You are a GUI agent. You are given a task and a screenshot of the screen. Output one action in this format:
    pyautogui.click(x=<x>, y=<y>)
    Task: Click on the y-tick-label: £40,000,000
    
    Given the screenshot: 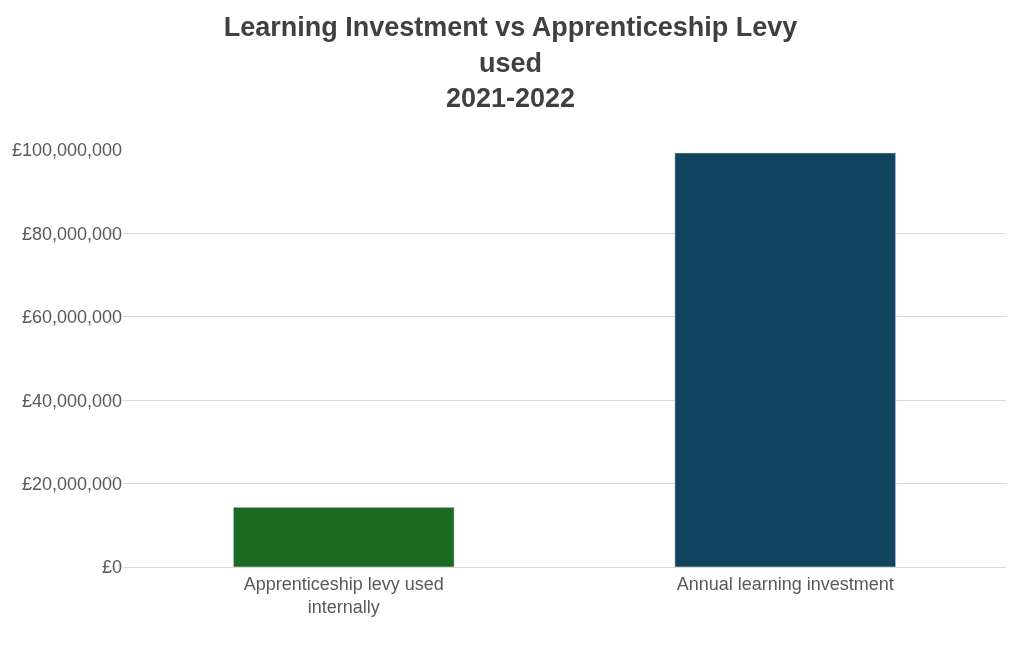 What is the action you would take?
    pyautogui.click(x=71, y=400)
    